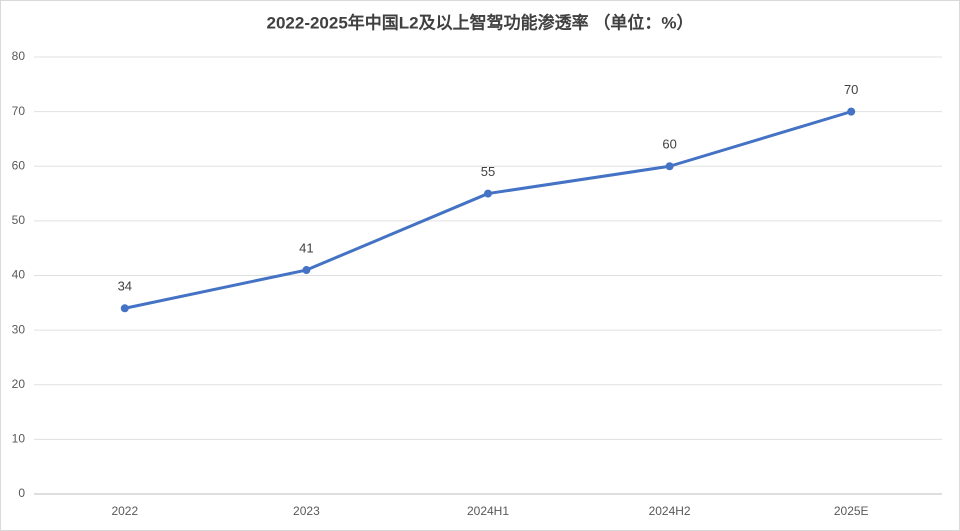  Describe the element at coordinates (19, 329) in the screenshot. I see `y-tick-label: 30` at that location.